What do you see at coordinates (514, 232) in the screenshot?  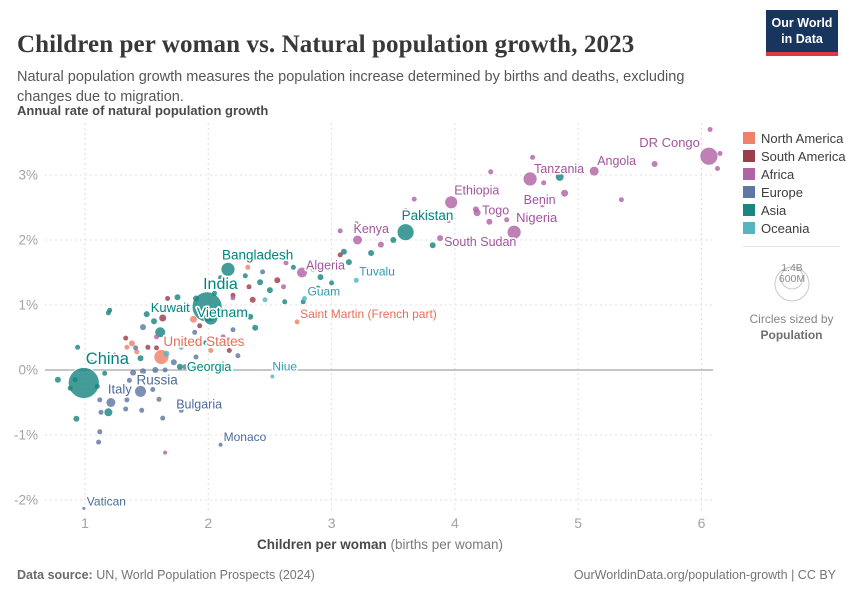 I see `data-point-nigeria` at bounding box center [514, 232].